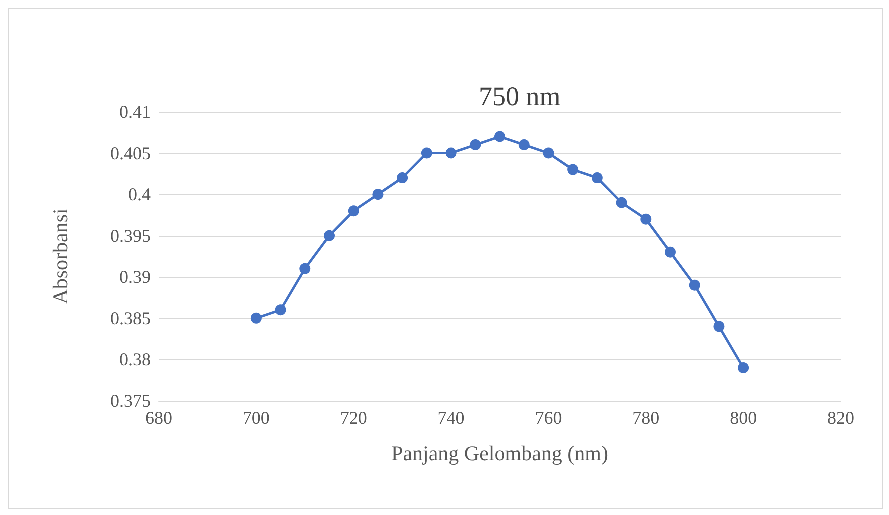 The height and width of the screenshot is (515, 889). I want to click on y-tick-label: 0.4, so click(139, 194).